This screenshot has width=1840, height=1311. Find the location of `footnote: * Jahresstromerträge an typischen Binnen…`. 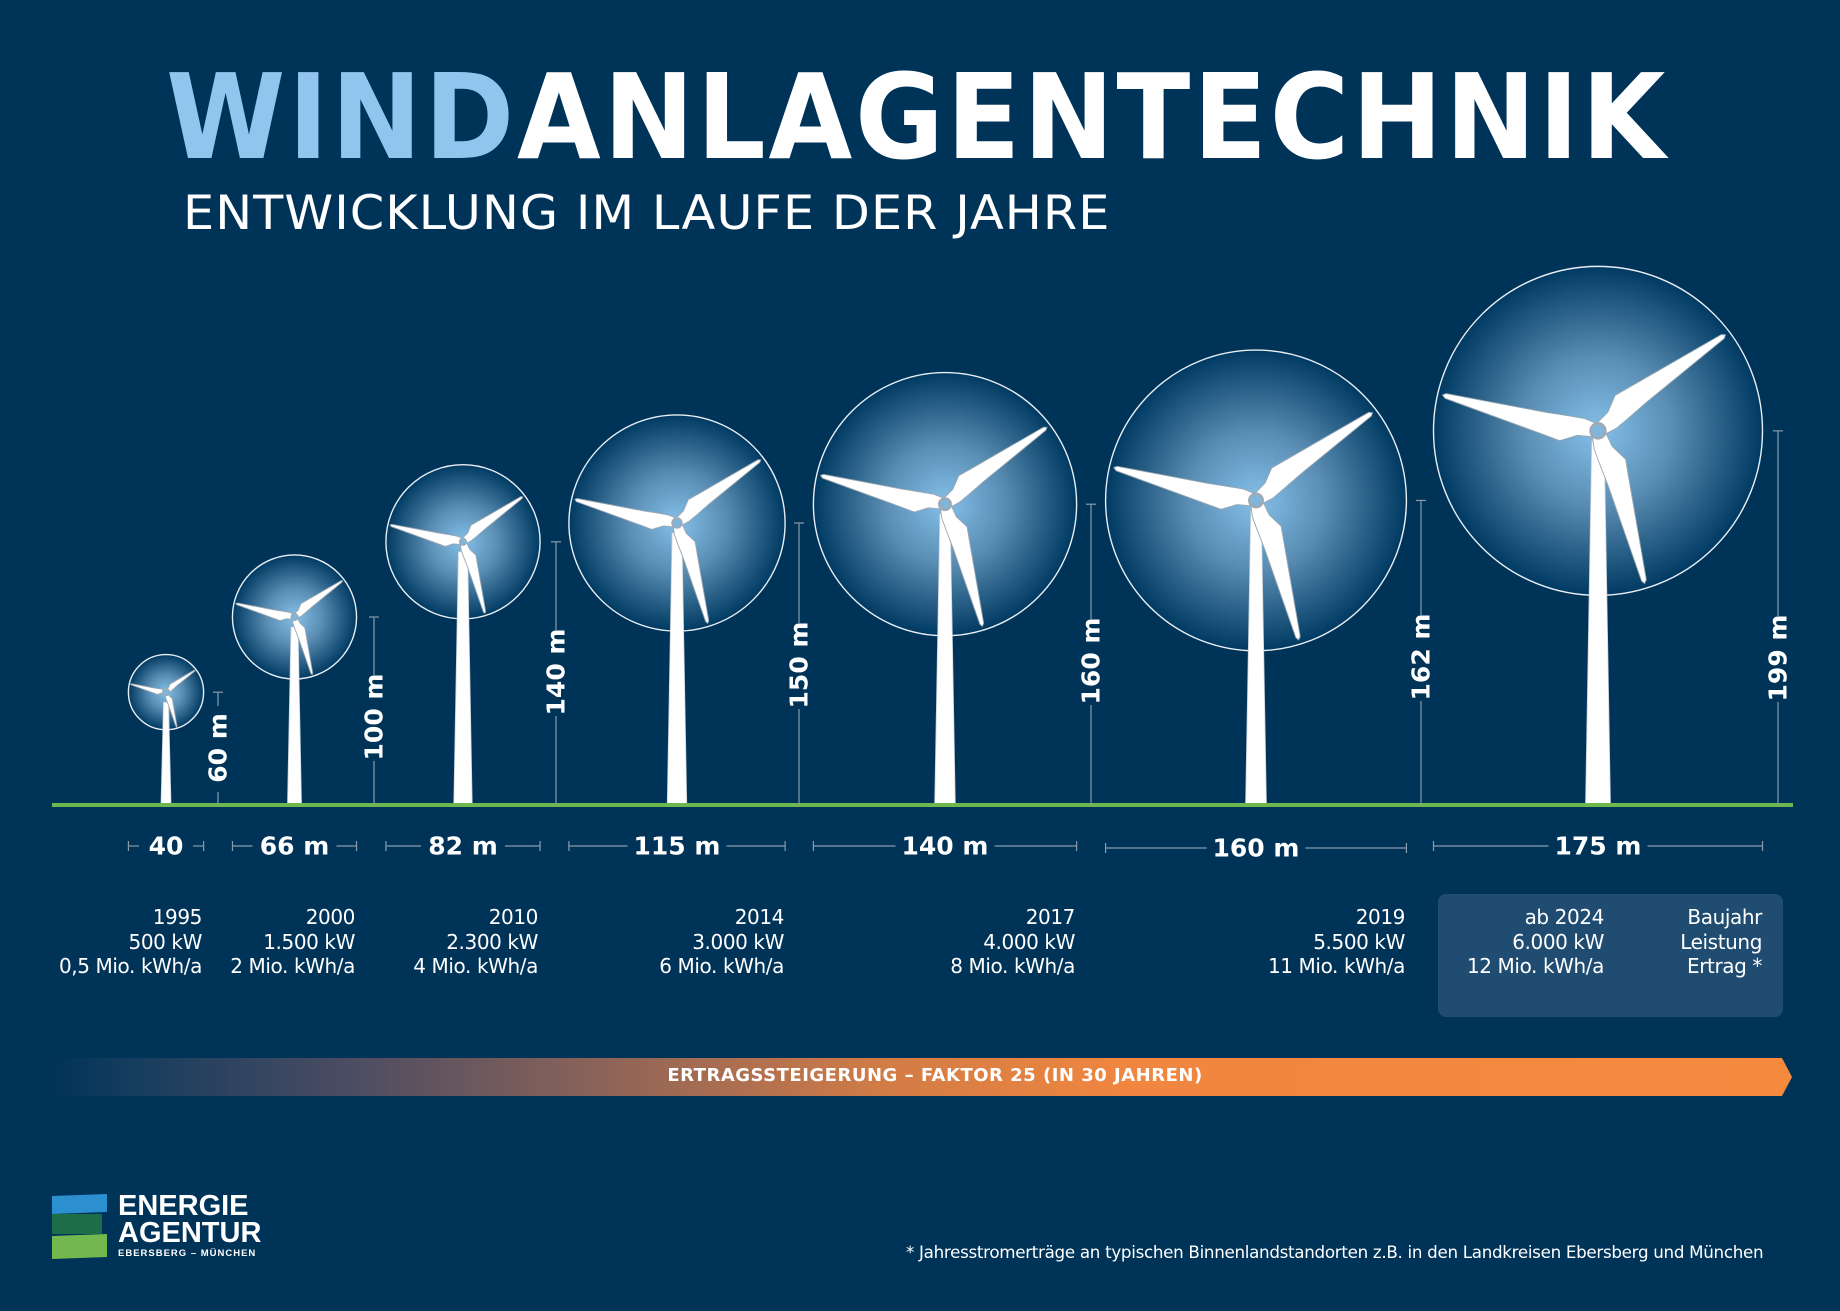

footnote: * Jahresstromerträge an typischen Binnen… is located at coordinates (1334, 1252).